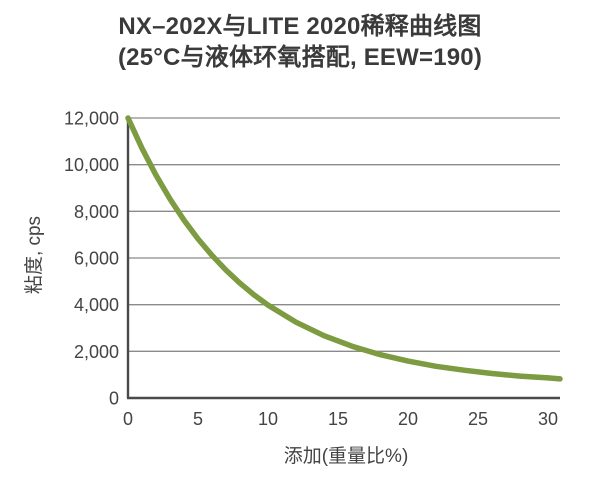 Image resolution: width=600 pixels, height=500 pixels. What do you see at coordinates (34, 255) in the screenshot?
I see `y-axis-title: 粘度, cps` at bounding box center [34, 255].